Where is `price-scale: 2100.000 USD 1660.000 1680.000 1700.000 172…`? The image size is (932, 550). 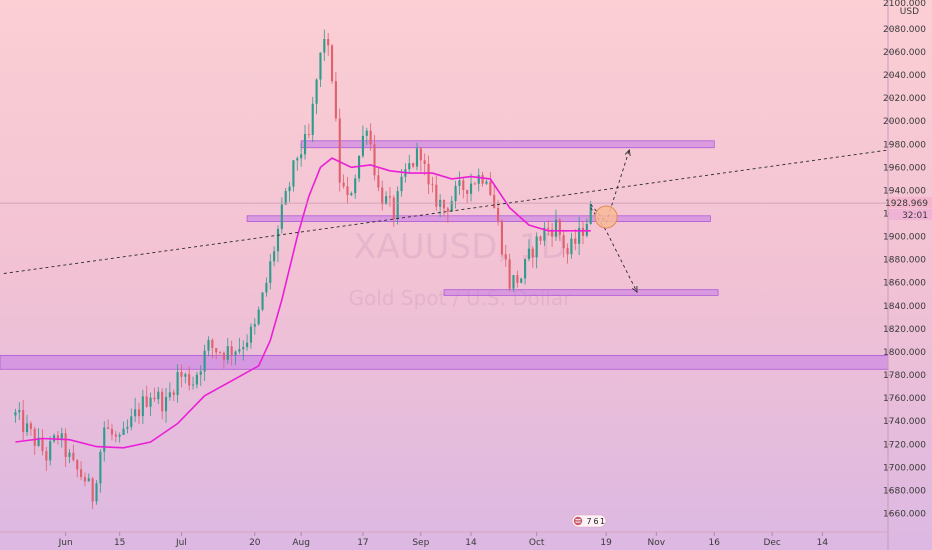
price-scale: 2100.000 USD 1660.000 1680.000 1700.000 172… is located at coordinates (907, 275).